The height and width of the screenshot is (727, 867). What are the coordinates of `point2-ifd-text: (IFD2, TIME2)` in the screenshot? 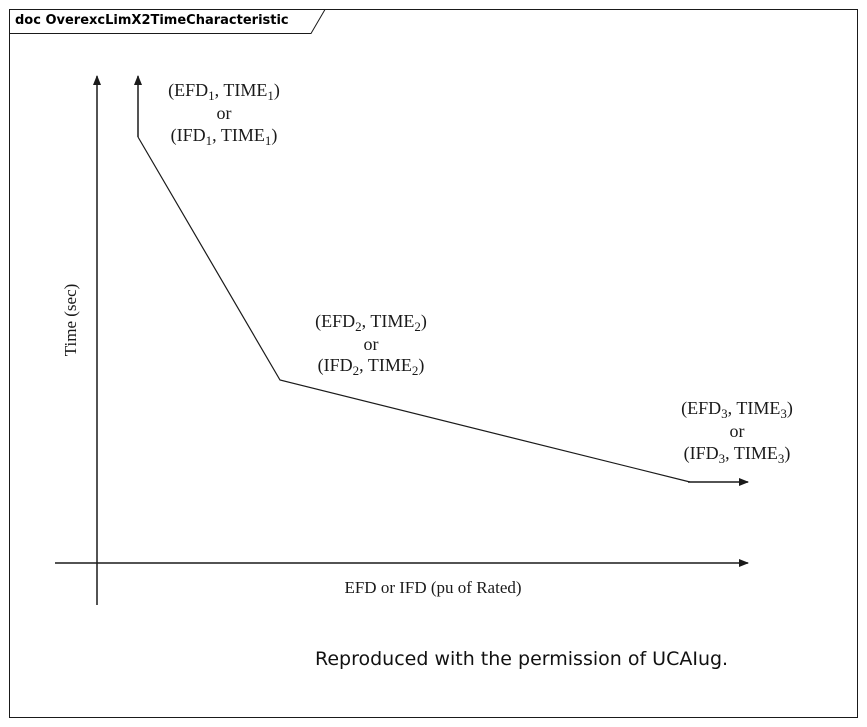 It's located at (371, 366).